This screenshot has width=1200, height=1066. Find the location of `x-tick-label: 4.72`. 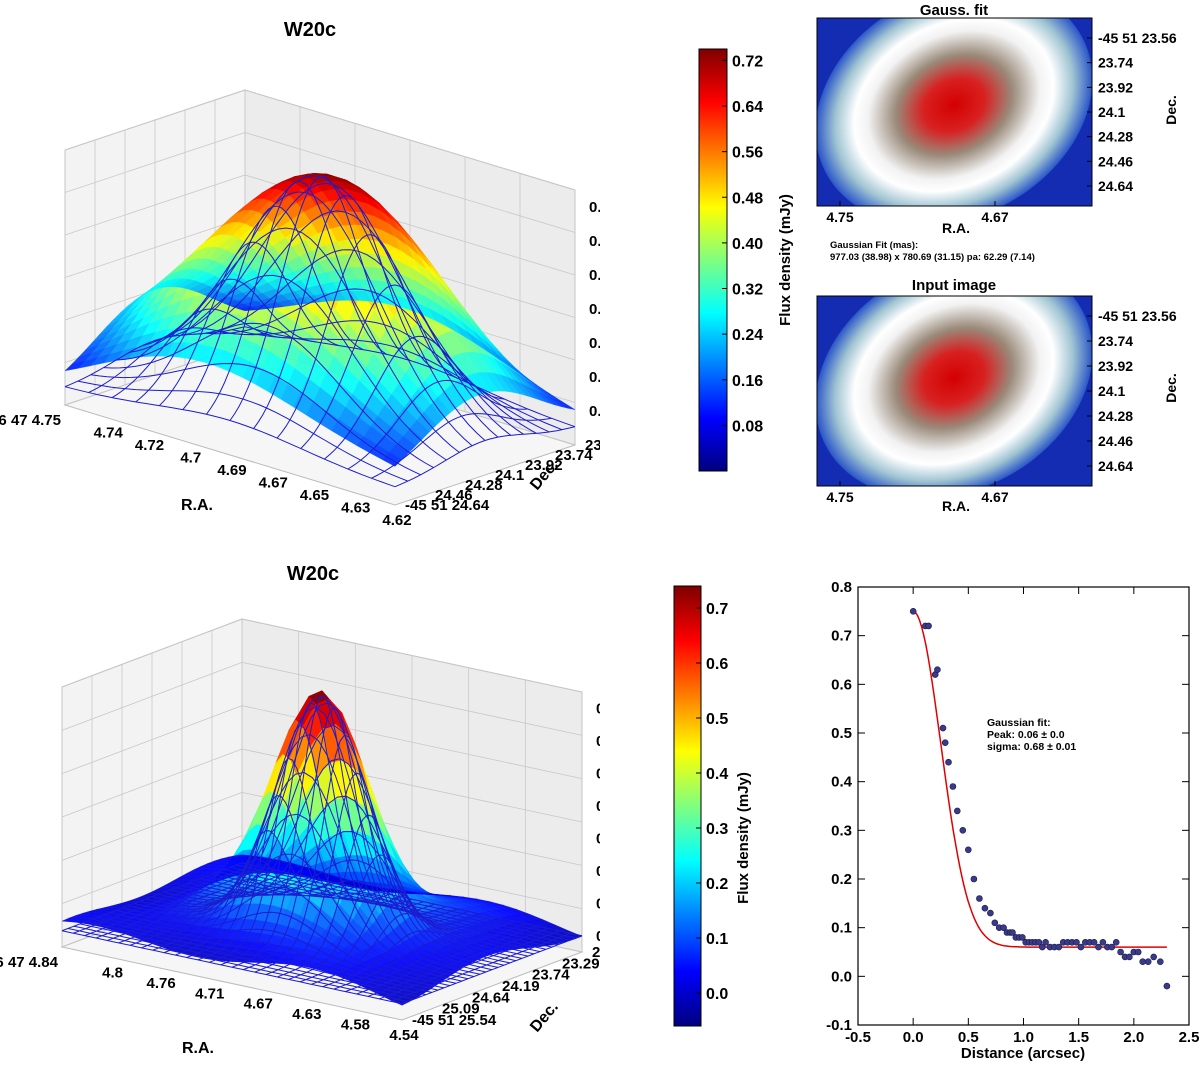

x-tick-label: 4.72 is located at coordinates (149, 445).